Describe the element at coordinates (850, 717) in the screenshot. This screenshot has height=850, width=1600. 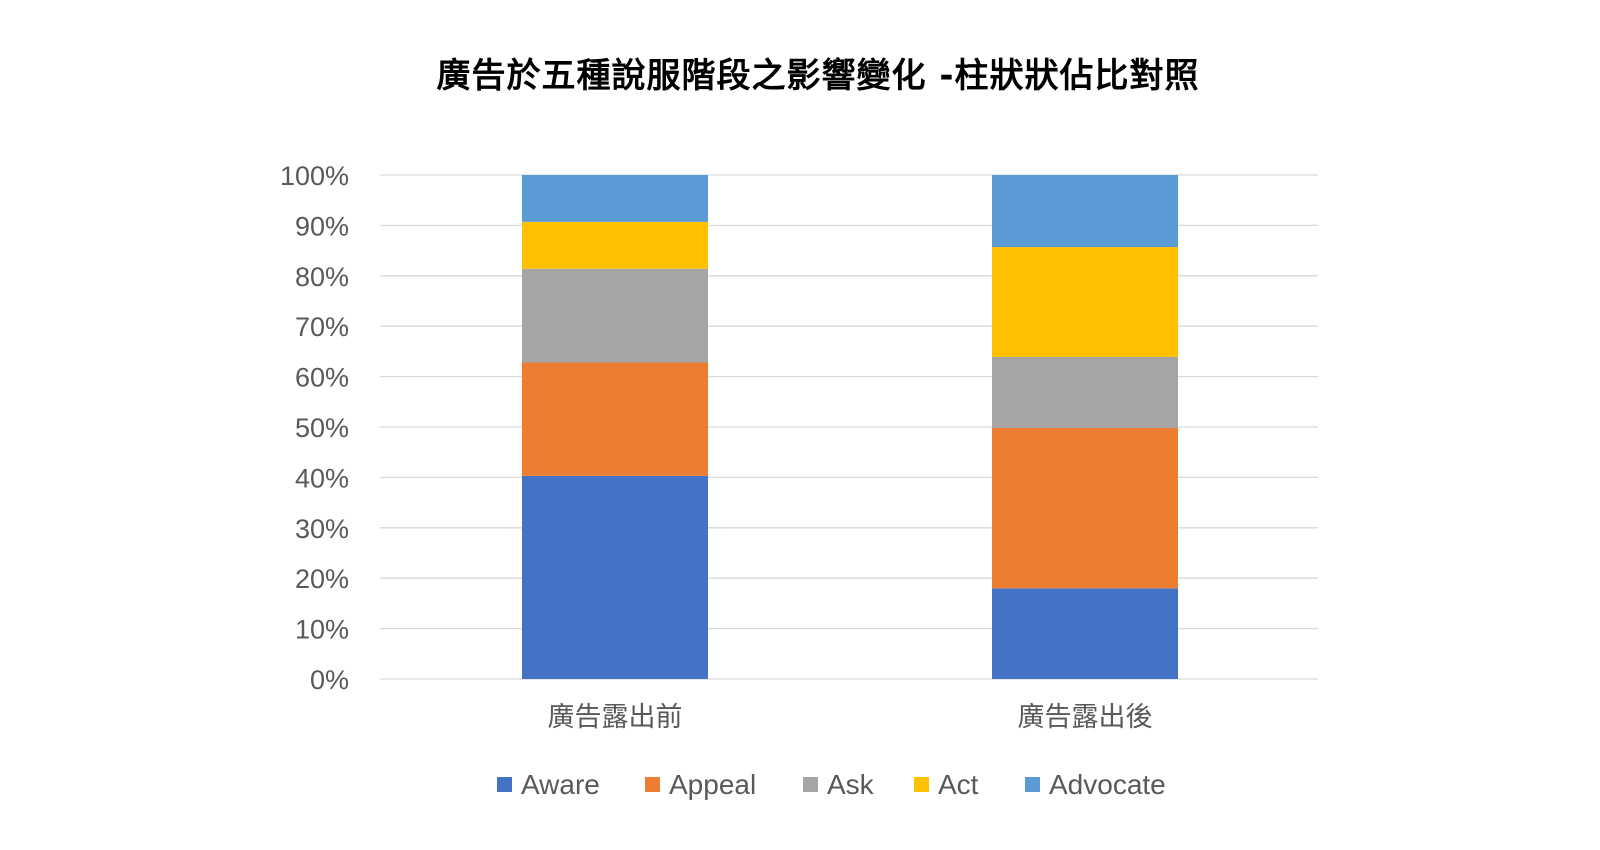
I see `x-axis-category-labels: 廣告露出前 廣告露出後` at that location.